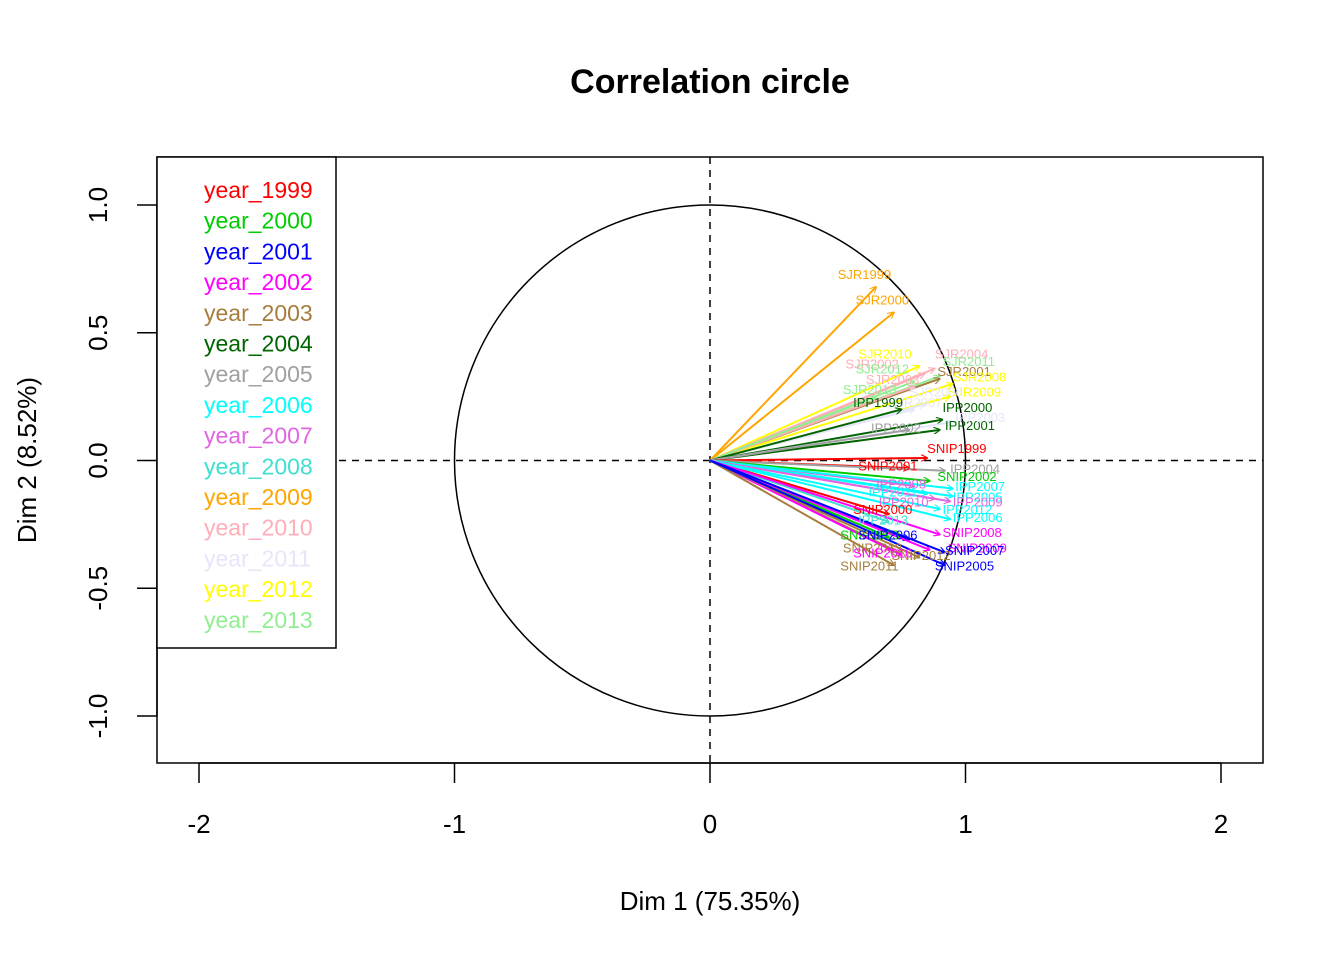  I want to click on vector-label: IPP2011, so click(892, 491).